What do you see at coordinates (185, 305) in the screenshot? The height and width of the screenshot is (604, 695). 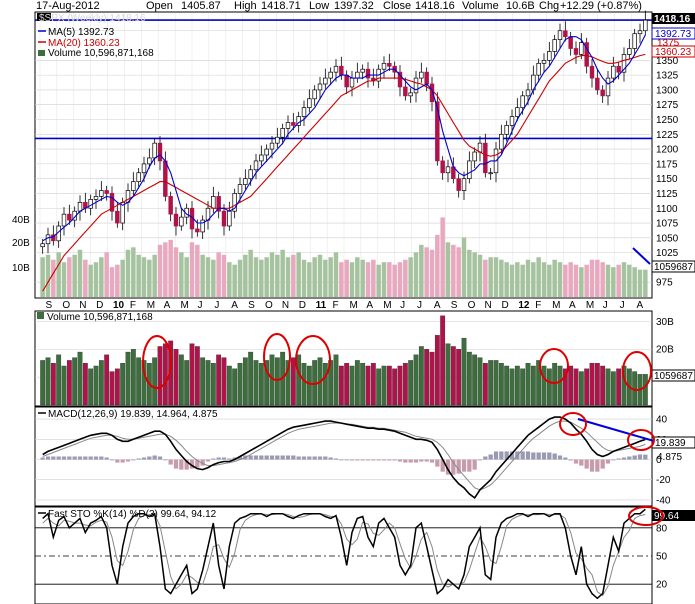 I see `x-tick-label: M` at bounding box center [185, 305].